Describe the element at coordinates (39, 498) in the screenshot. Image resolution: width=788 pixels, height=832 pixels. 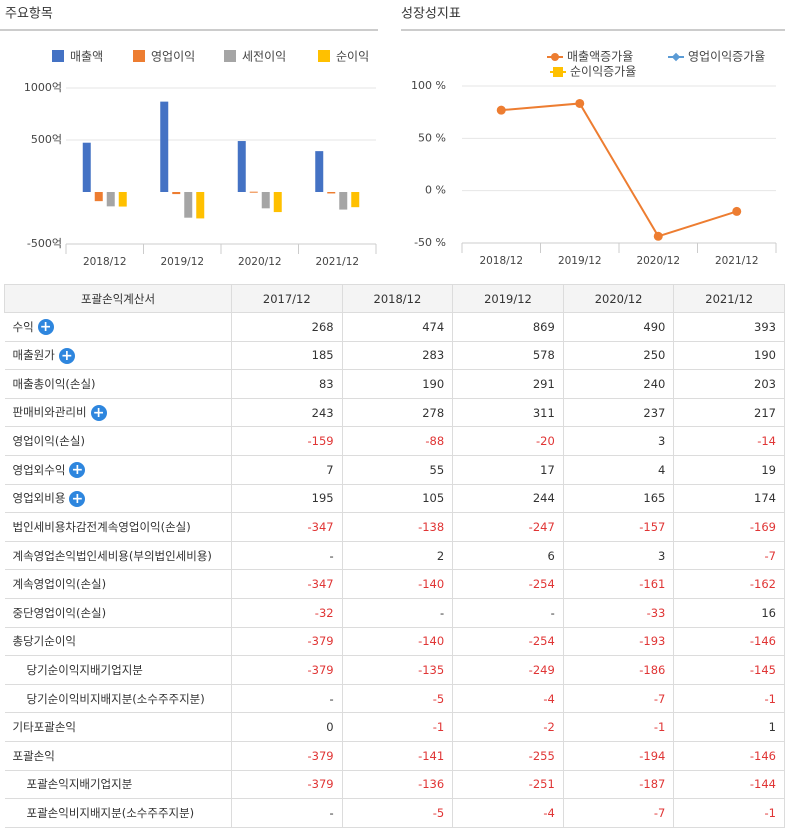
I see `row-label-text: 영업외비용` at that location.